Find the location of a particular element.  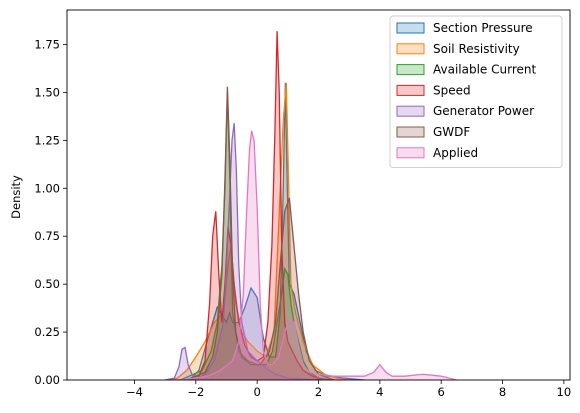

x-tick-label: 10 is located at coordinates (564, 392).